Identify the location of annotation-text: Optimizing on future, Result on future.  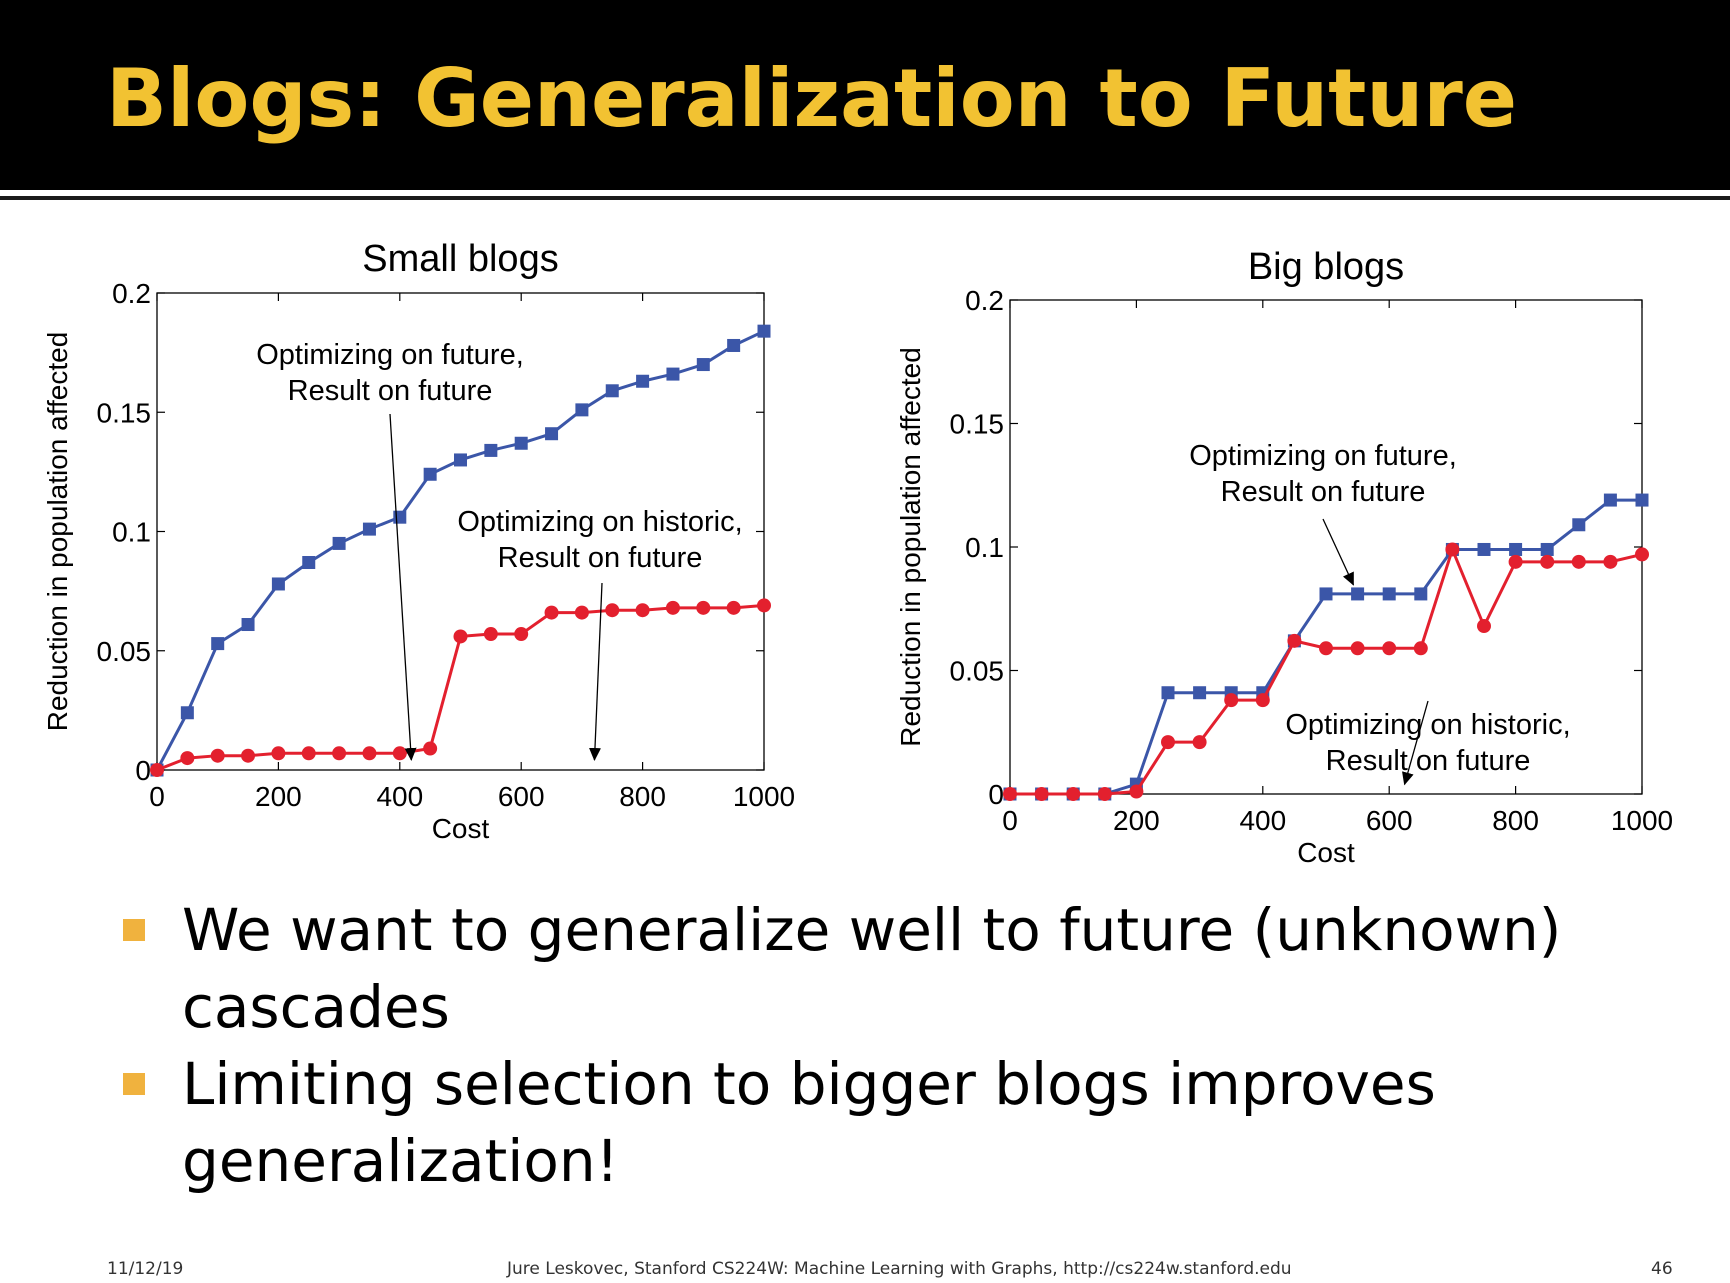
(390, 373).